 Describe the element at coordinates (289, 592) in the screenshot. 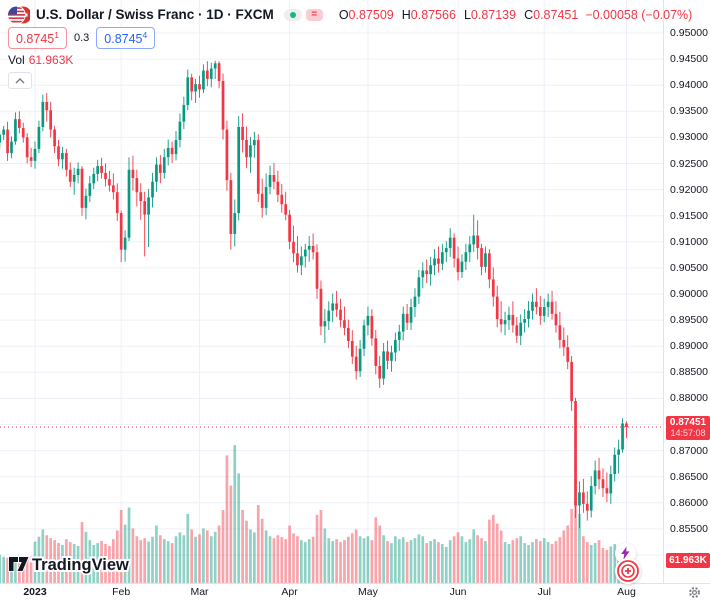

I see `time-tick-label: Apr` at that location.